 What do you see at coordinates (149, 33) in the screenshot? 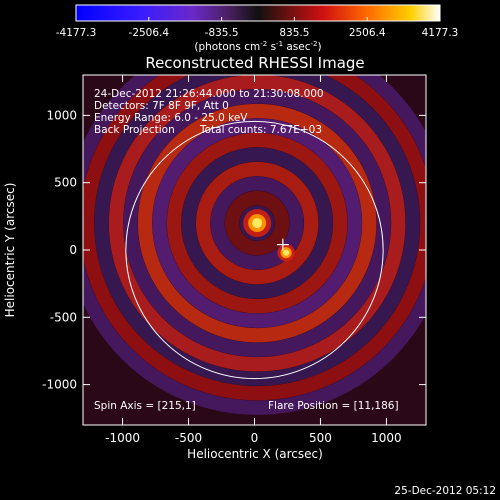
I see `colorbar-tick-label: -2506.4` at bounding box center [149, 33].